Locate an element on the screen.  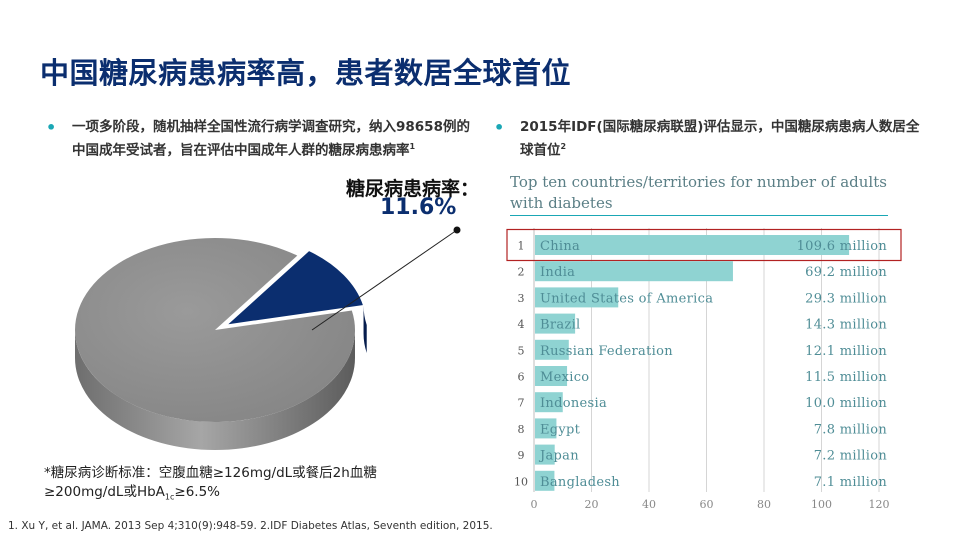
category-label: China is located at coordinates (560, 246).